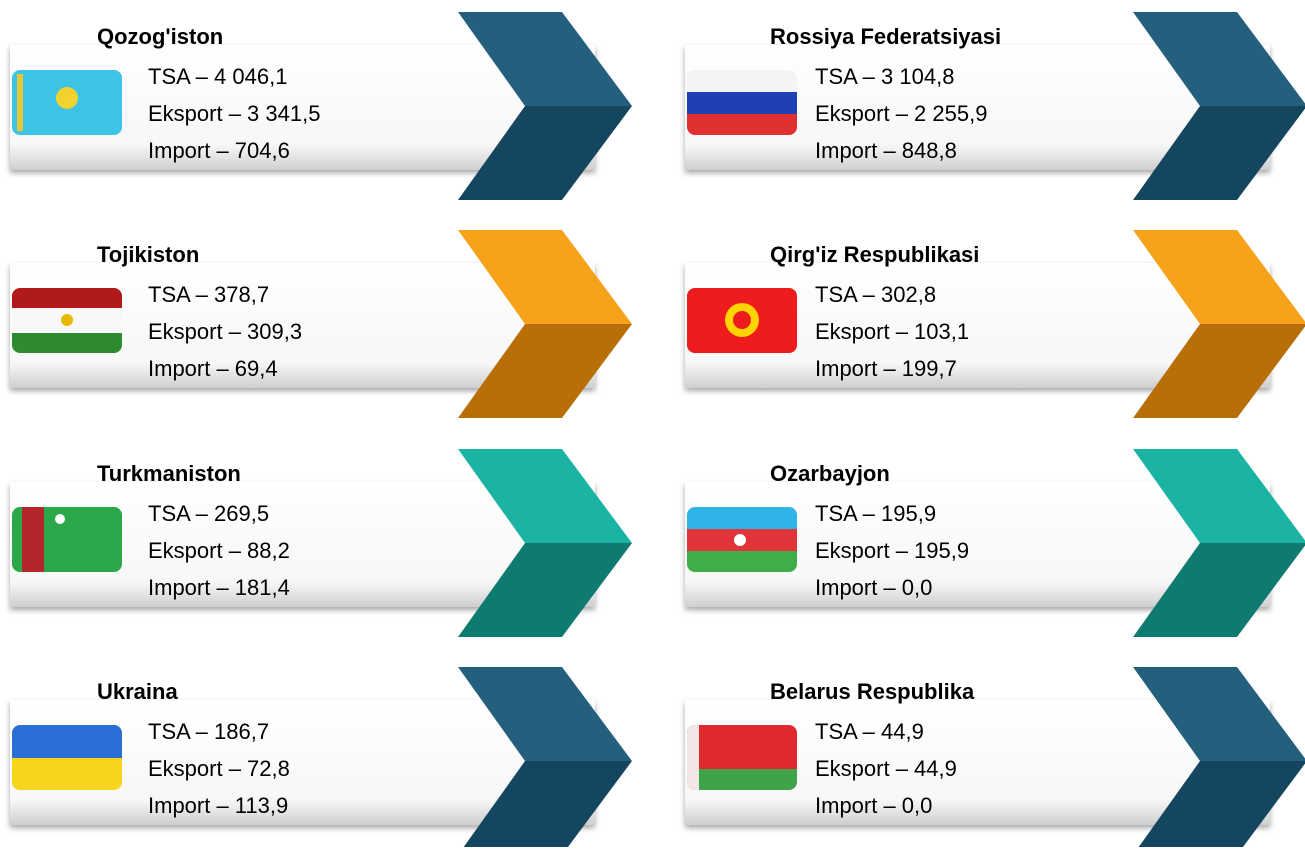 The height and width of the screenshot is (852, 1305). What do you see at coordinates (874, 254) in the screenshot?
I see `card-title: Qirg'iz Respublikasi` at bounding box center [874, 254].